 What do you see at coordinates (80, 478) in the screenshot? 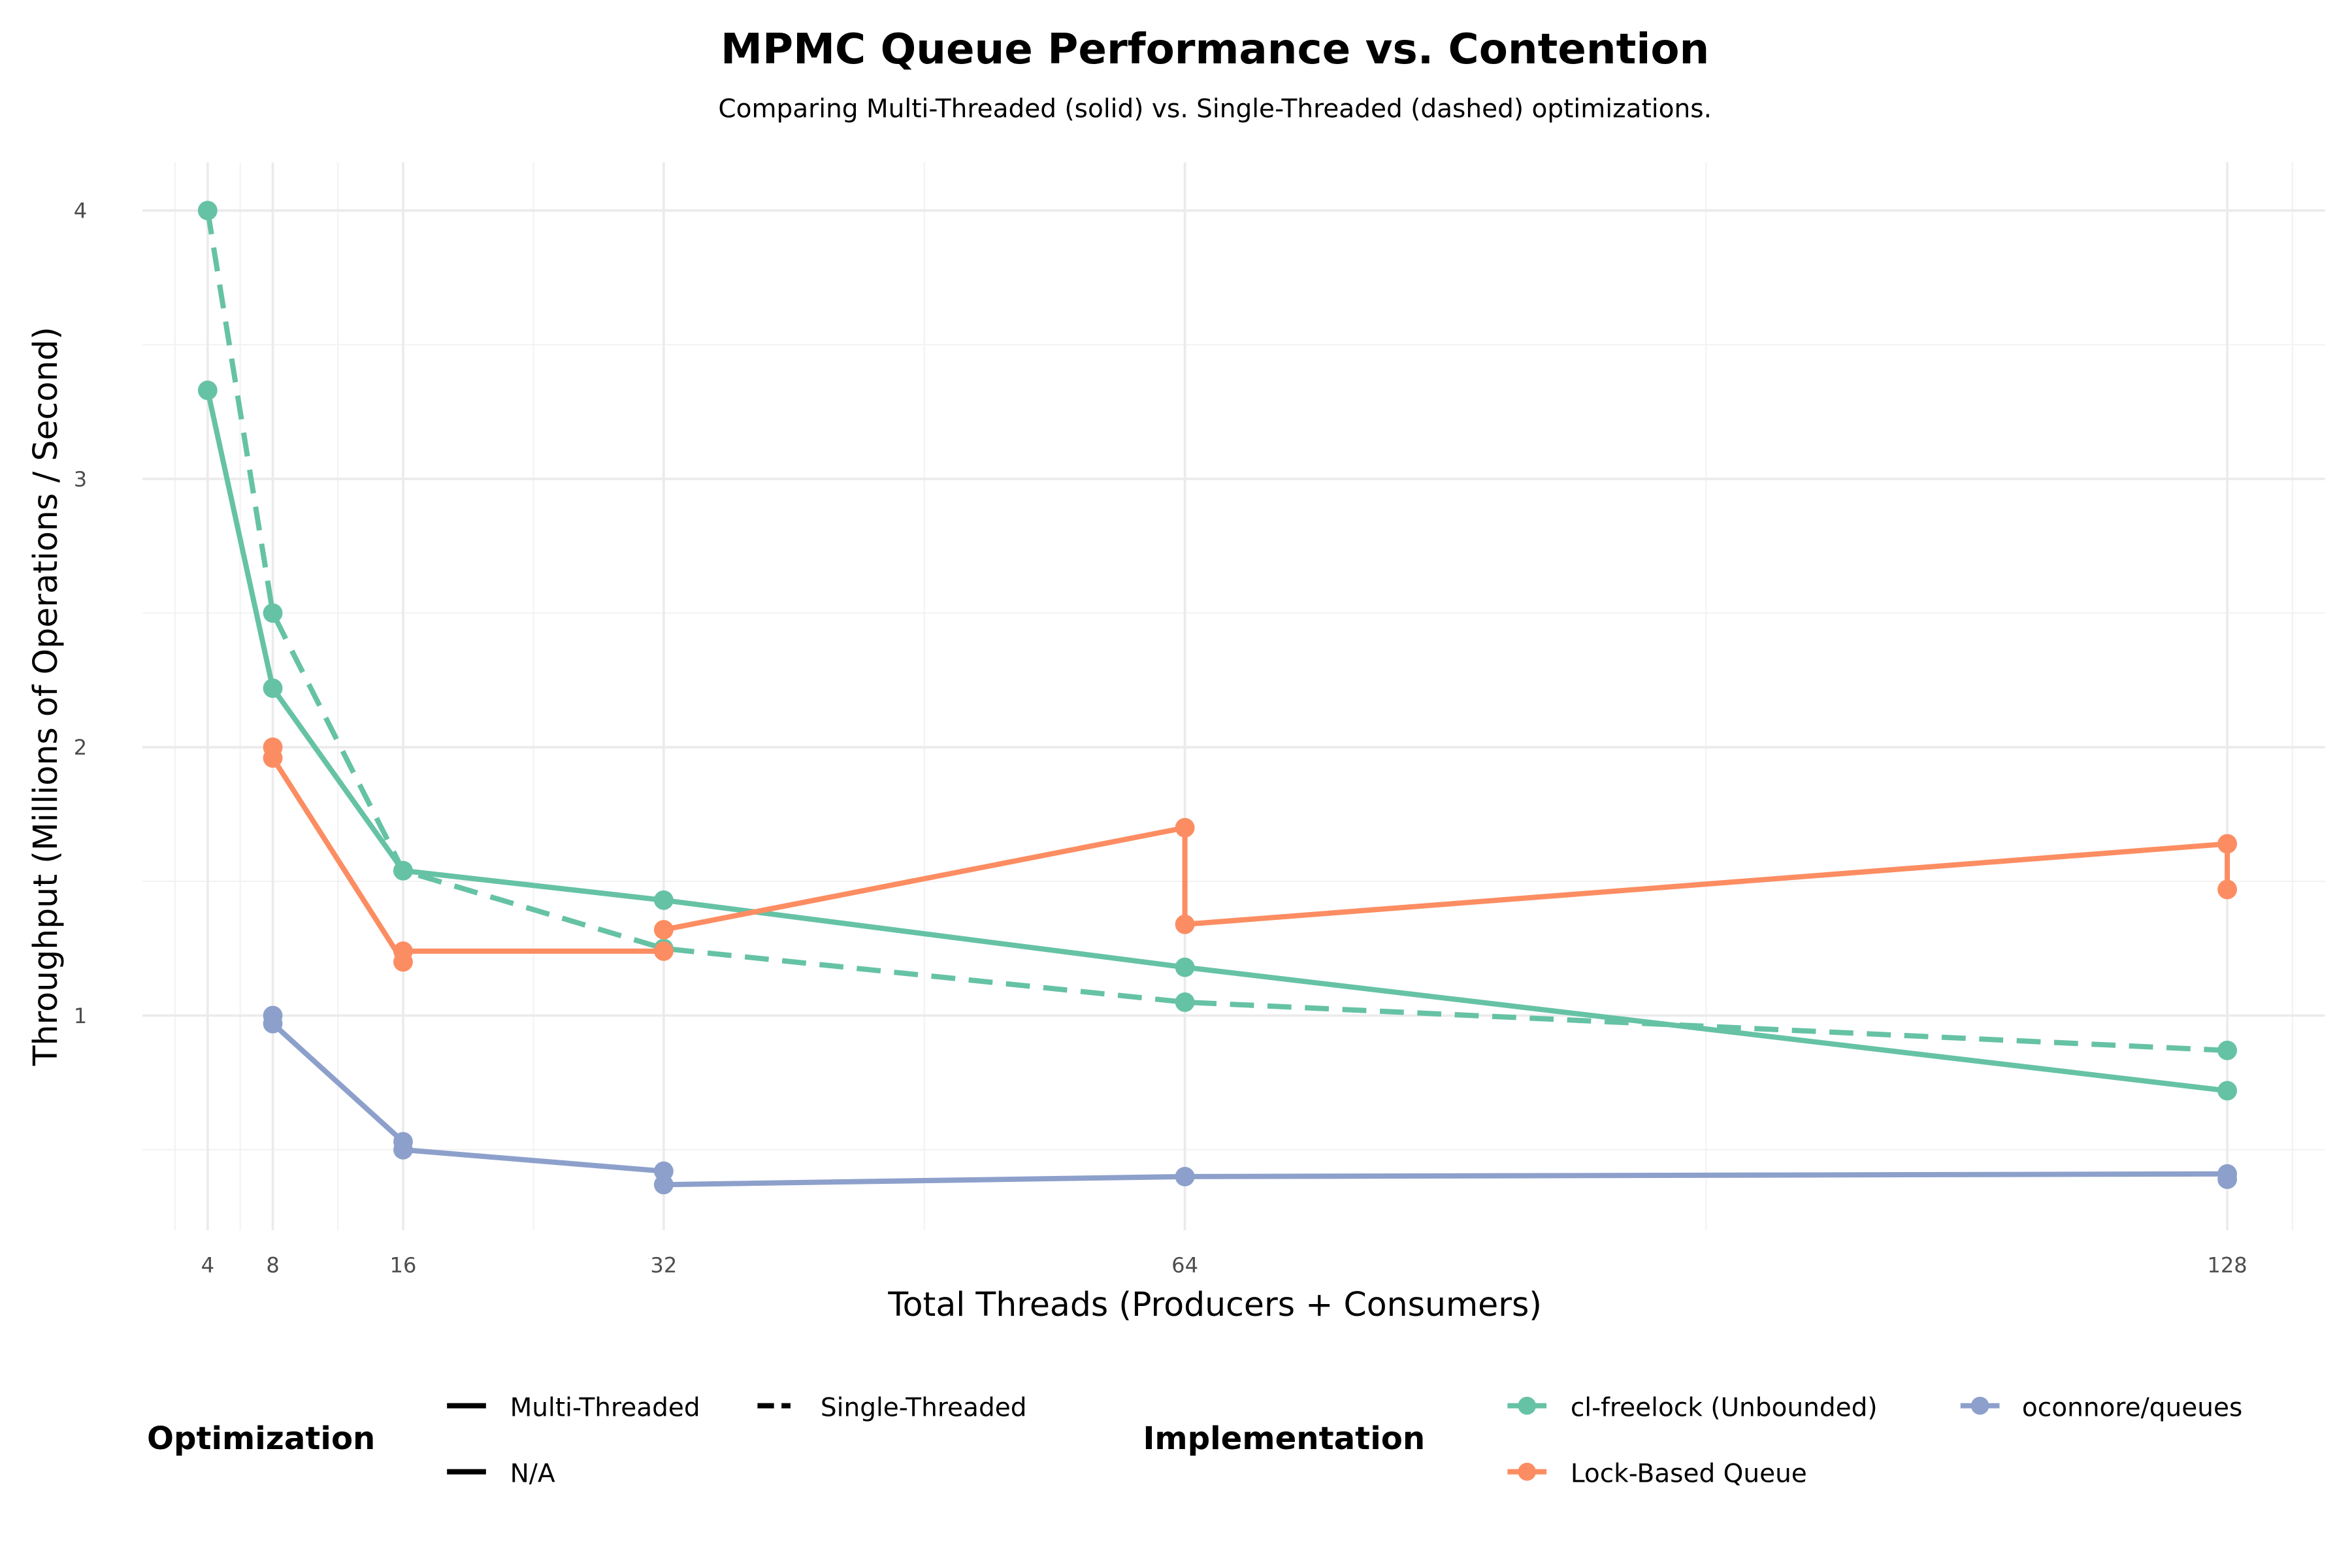
I see `y-tick-label: 3` at bounding box center [80, 478].